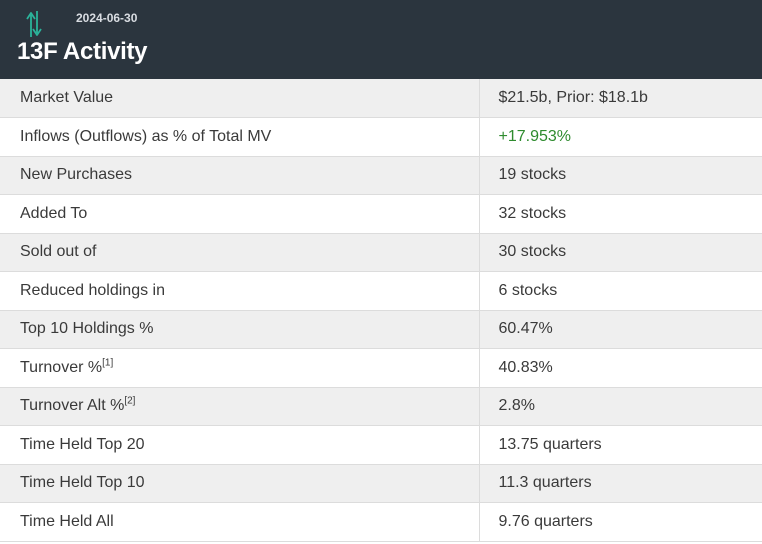 The width and height of the screenshot is (762, 544). I want to click on row-label-text: Time Held Top 20, so click(82, 444).